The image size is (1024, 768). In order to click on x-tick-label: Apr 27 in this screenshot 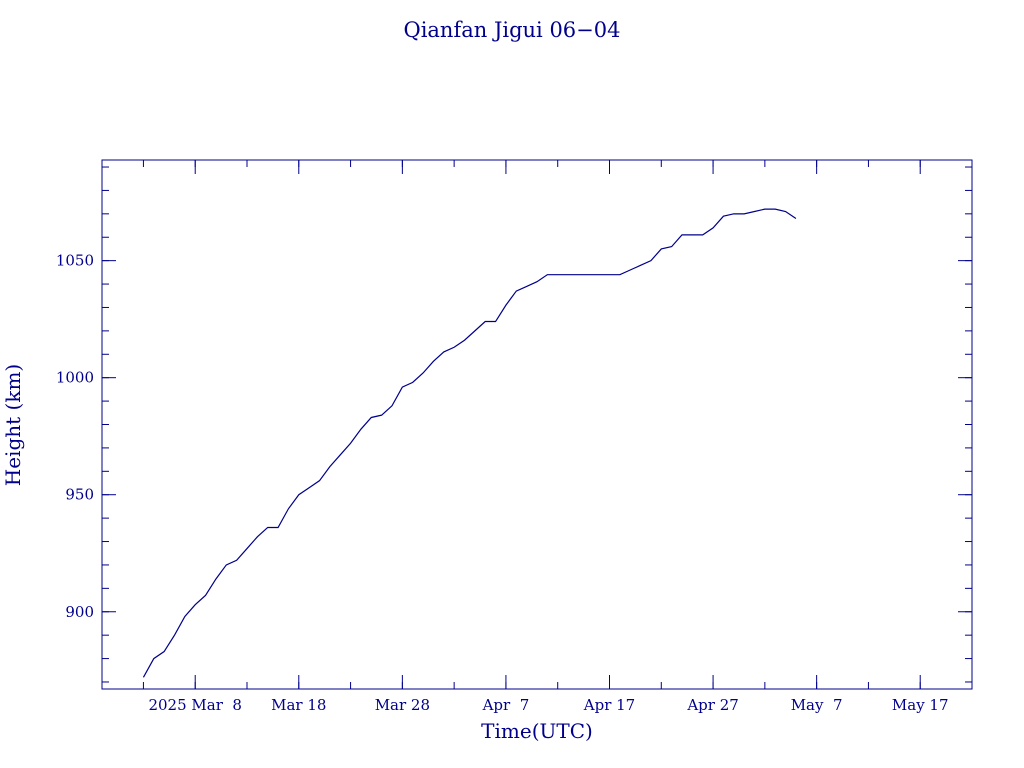, I will do `click(712, 705)`.